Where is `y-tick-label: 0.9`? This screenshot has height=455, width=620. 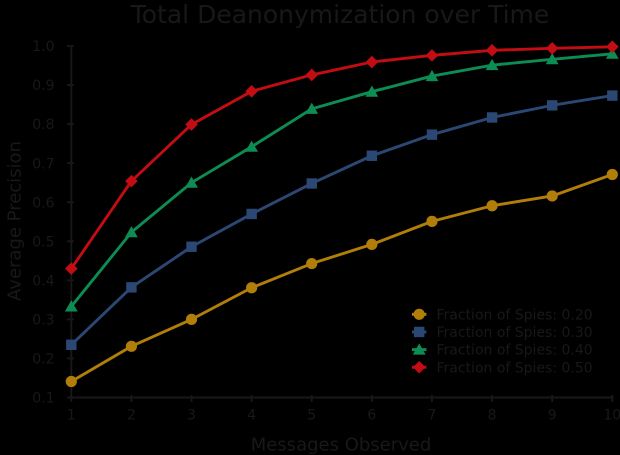 y-tick-label: 0.9 is located at coordinates (43, 86).